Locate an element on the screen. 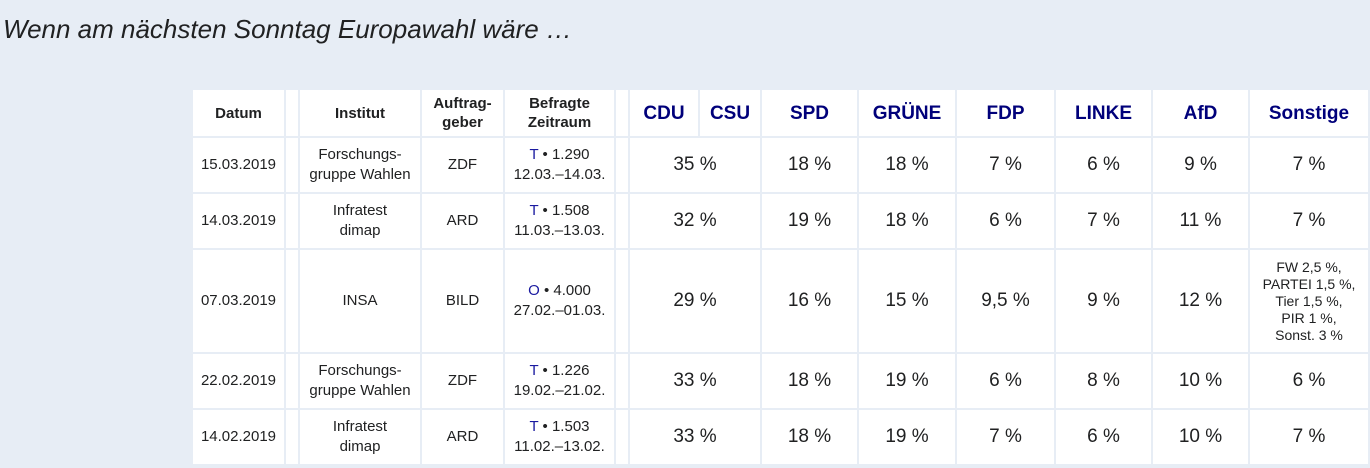 This screenshot has width=1370, height=468. sample-cell: O • 4.000 27.02.–01.03. is located at coordinates (559, 301).